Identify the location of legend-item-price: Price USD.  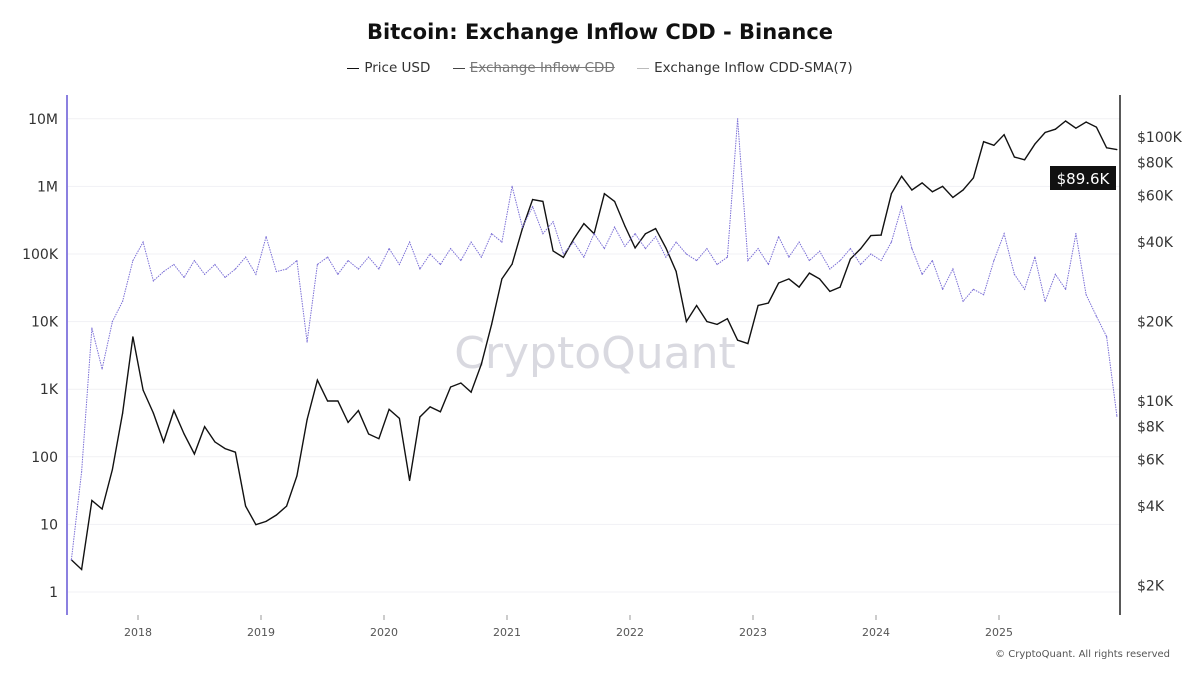
(388, 68).